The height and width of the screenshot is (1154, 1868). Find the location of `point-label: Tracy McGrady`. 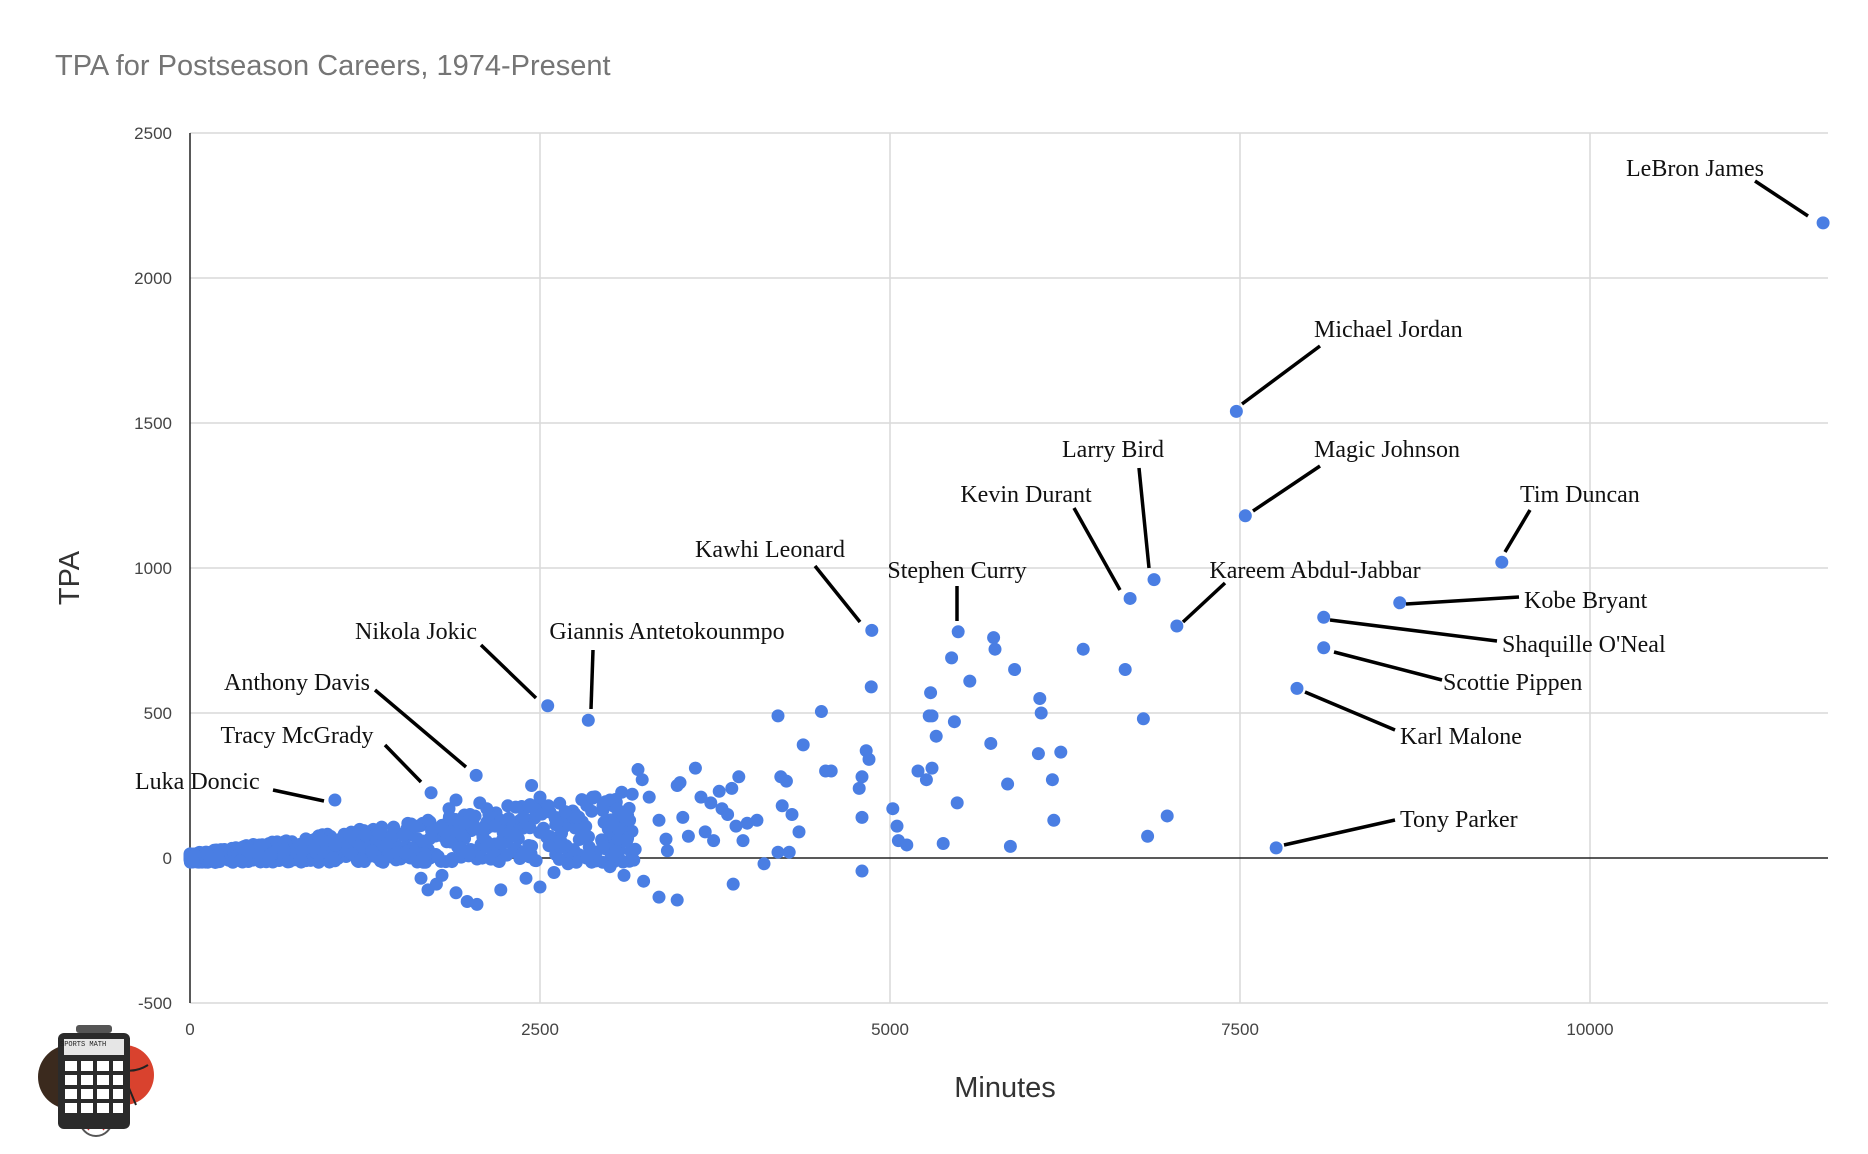

point-label: Tracy McGrady is located at coordinates (296, 736).